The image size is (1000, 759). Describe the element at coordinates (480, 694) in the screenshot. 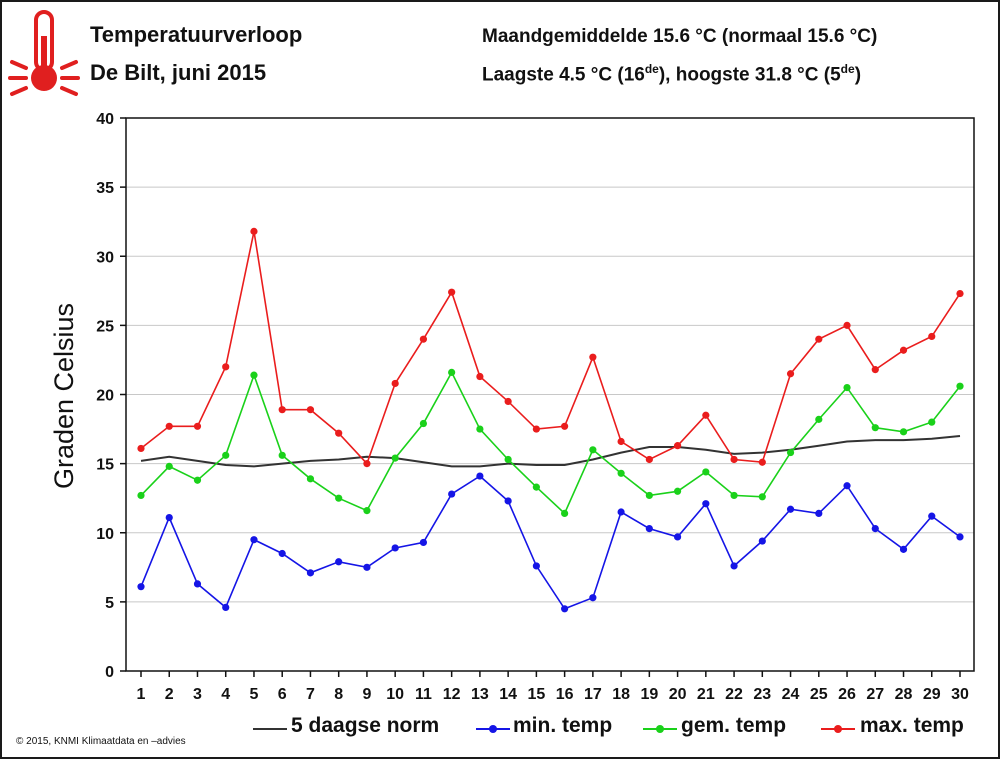

I see `x-tick-label: 13` at that location.